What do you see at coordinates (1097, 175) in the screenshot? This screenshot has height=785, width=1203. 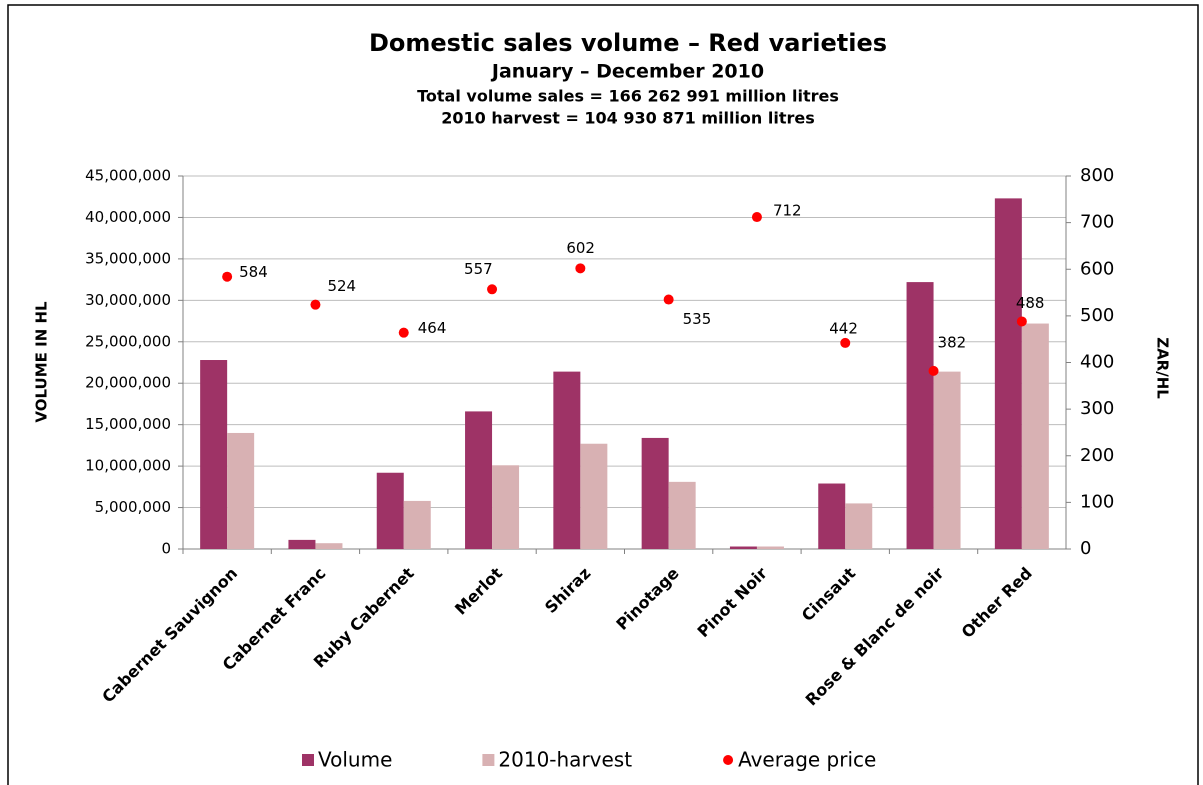 I see `y2-tick-label: 800` at bounding box center [1097, 175].